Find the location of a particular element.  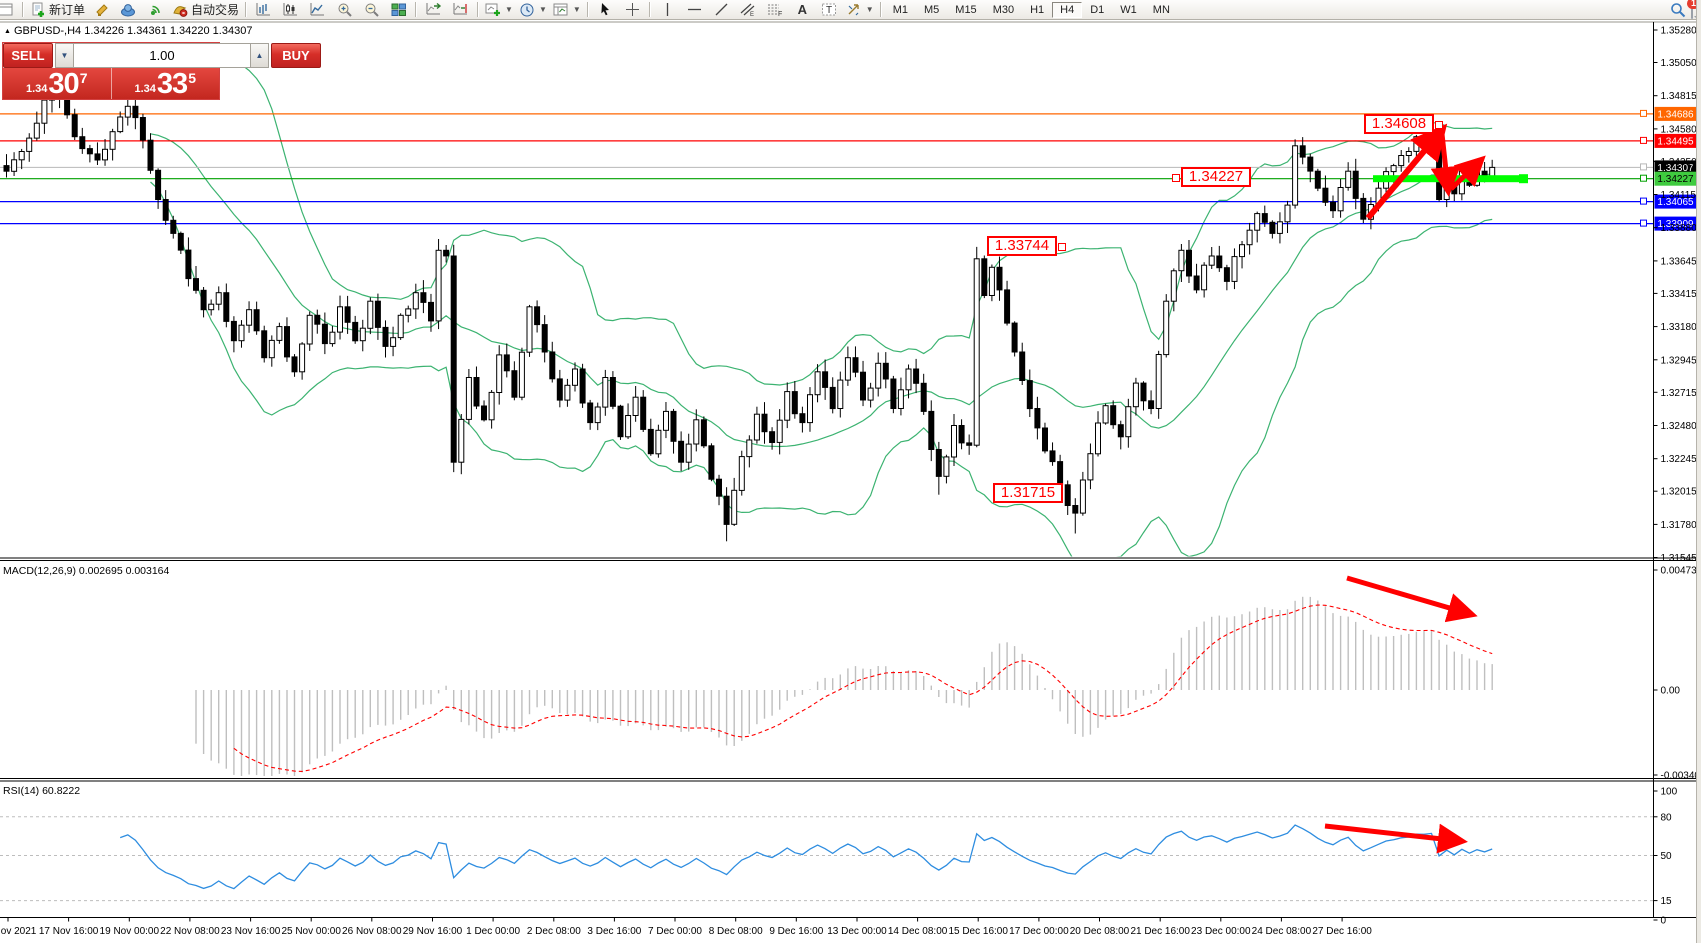

macd-indicator-label: MACD(12,26,9) 0.002695 0.003164 is located at coordinates (86, 571).